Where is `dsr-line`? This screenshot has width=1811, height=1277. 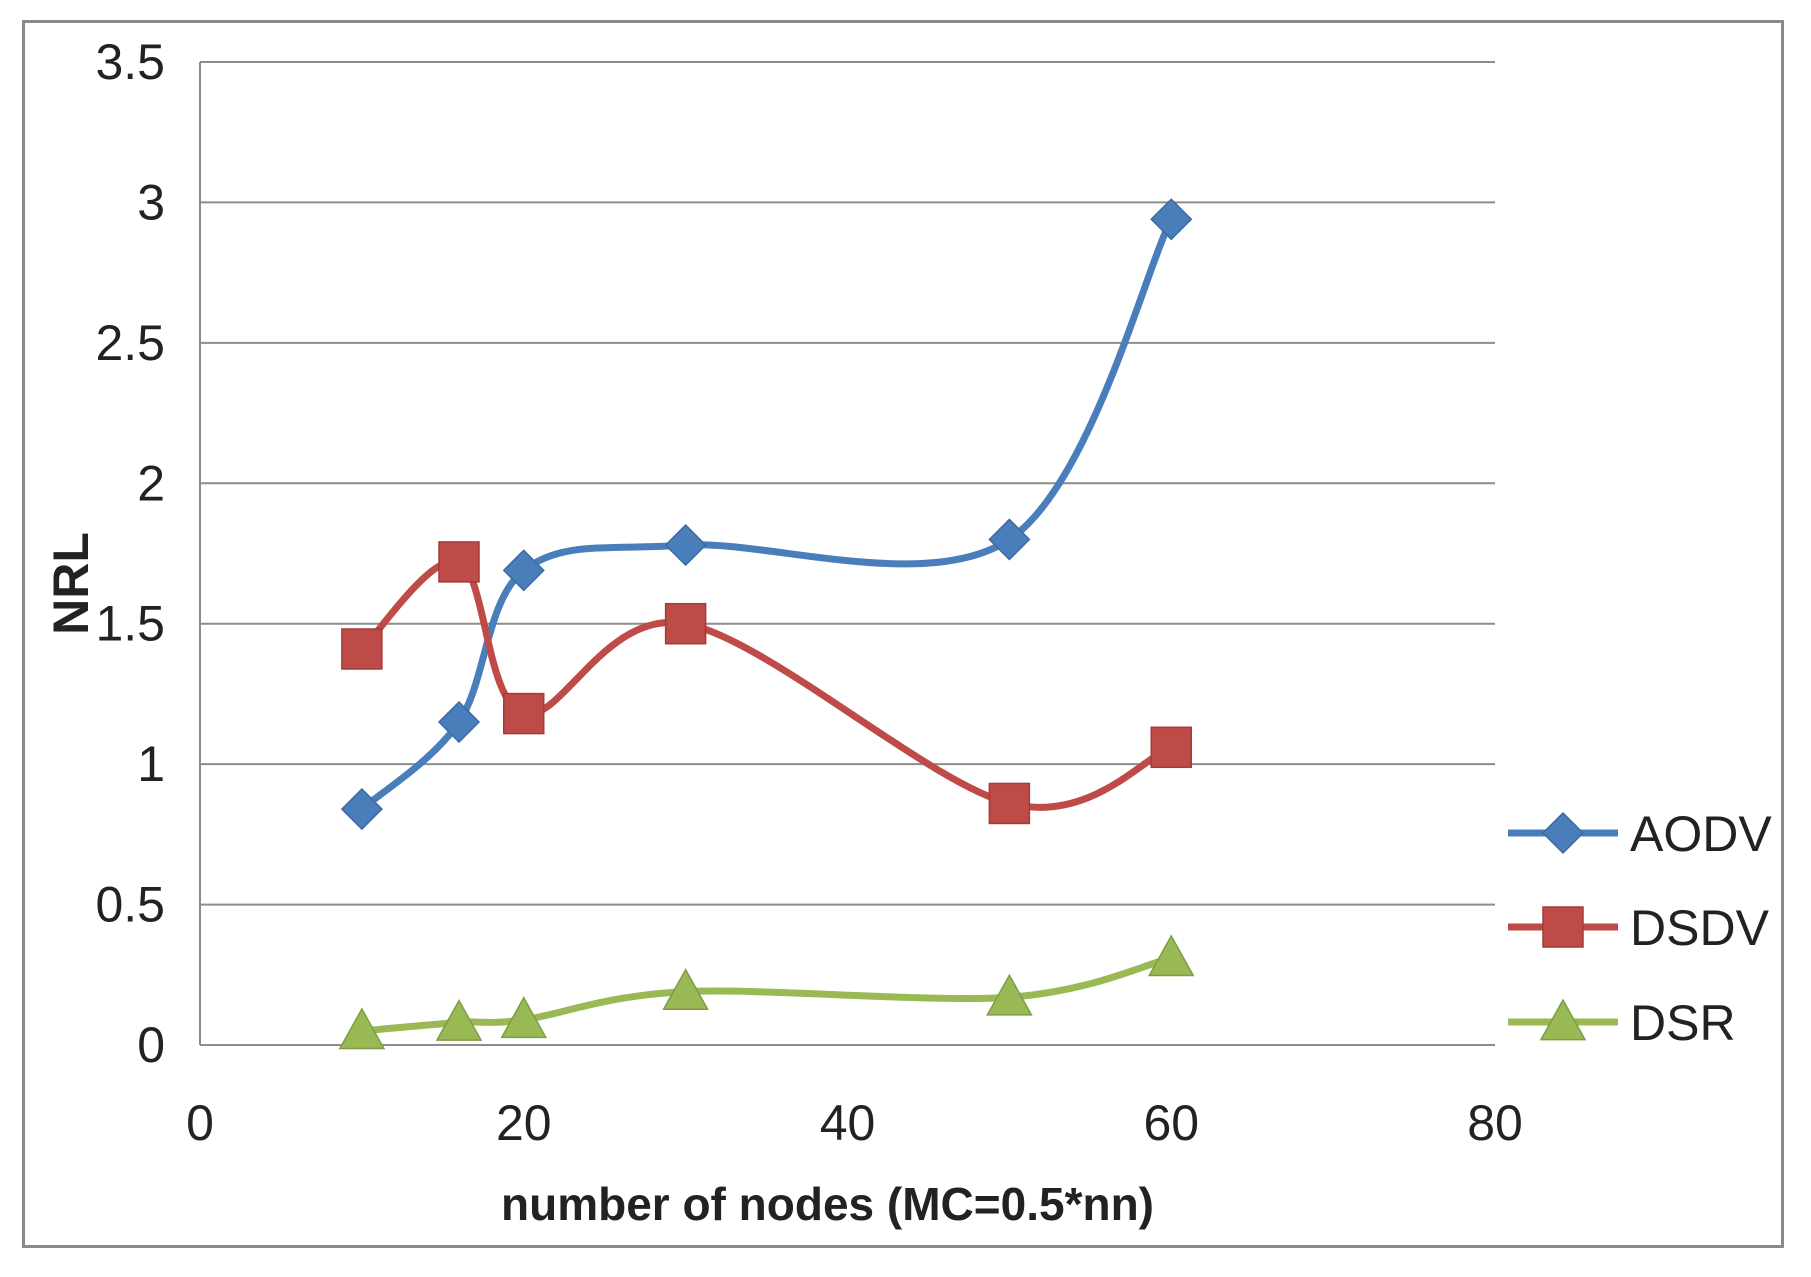 dsr-line is located at coordinates (766, 994).